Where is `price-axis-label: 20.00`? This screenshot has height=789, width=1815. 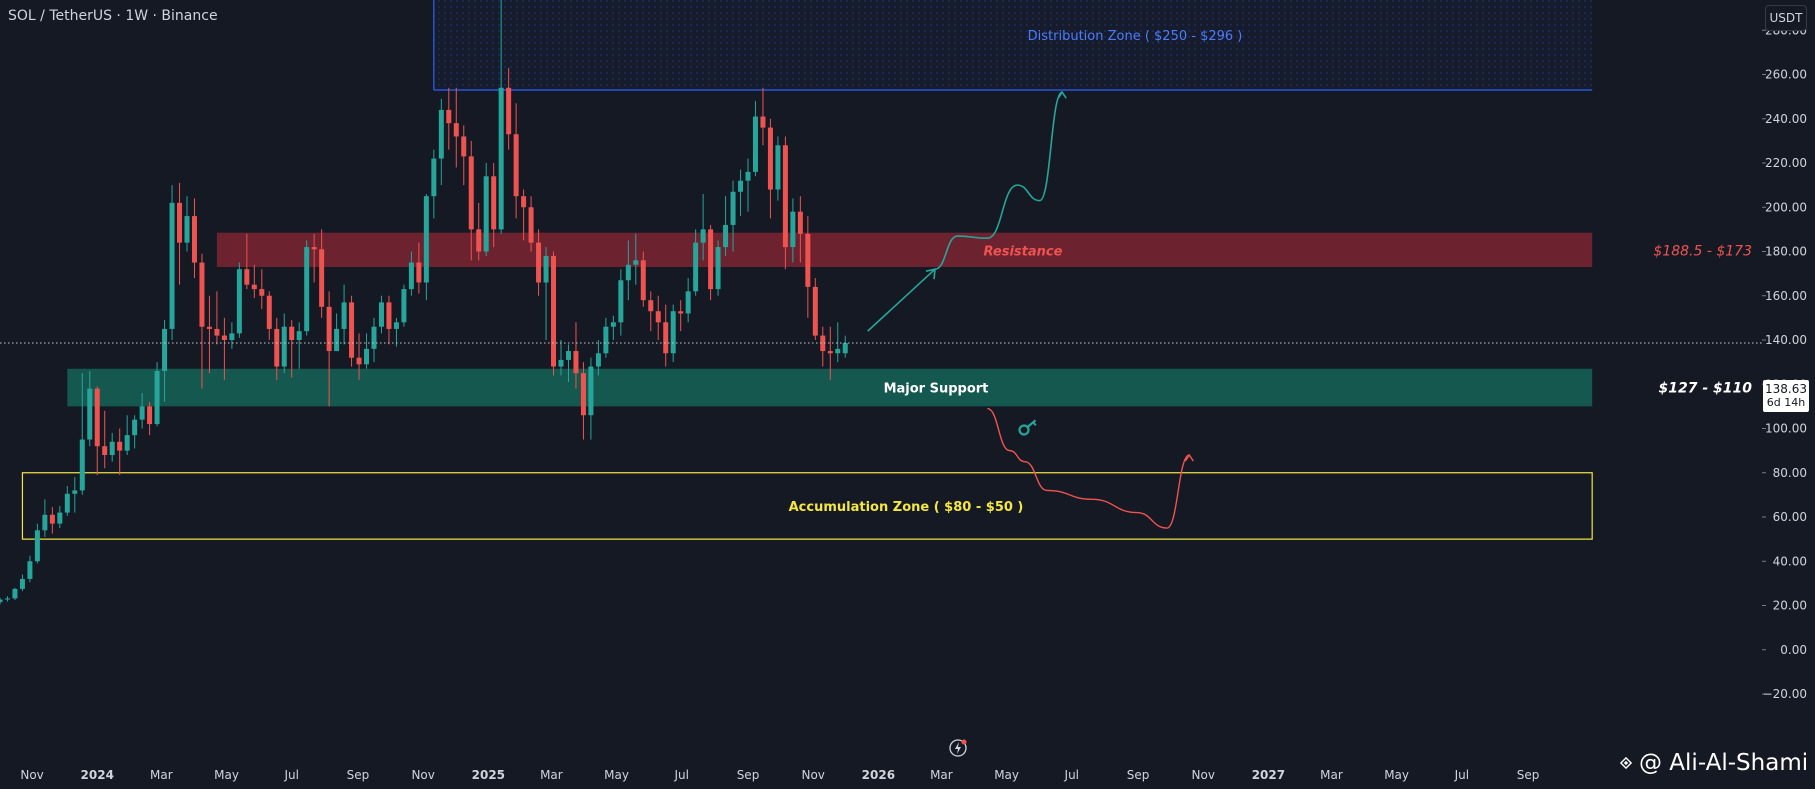 price-axis-label: 20.00 is located at coordinates (1790, 606).